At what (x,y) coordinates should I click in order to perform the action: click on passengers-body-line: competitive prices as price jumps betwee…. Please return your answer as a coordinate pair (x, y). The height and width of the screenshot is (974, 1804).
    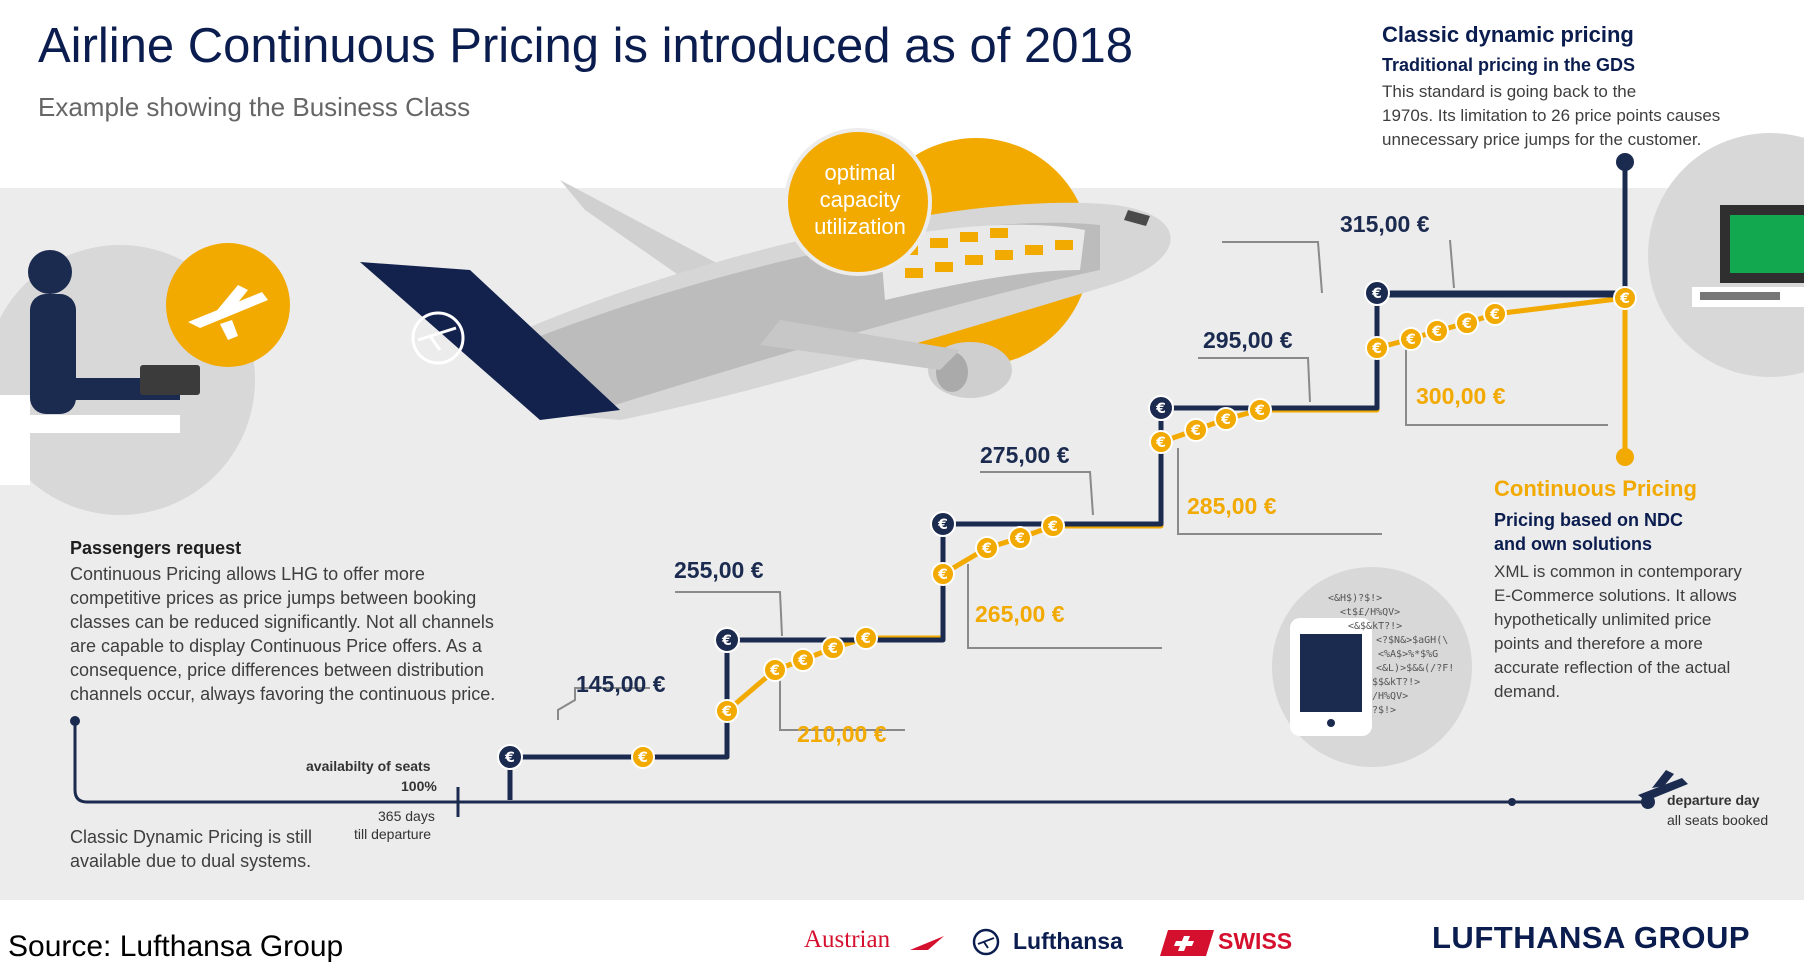
    Looking at the image, I should click on (273, 598).